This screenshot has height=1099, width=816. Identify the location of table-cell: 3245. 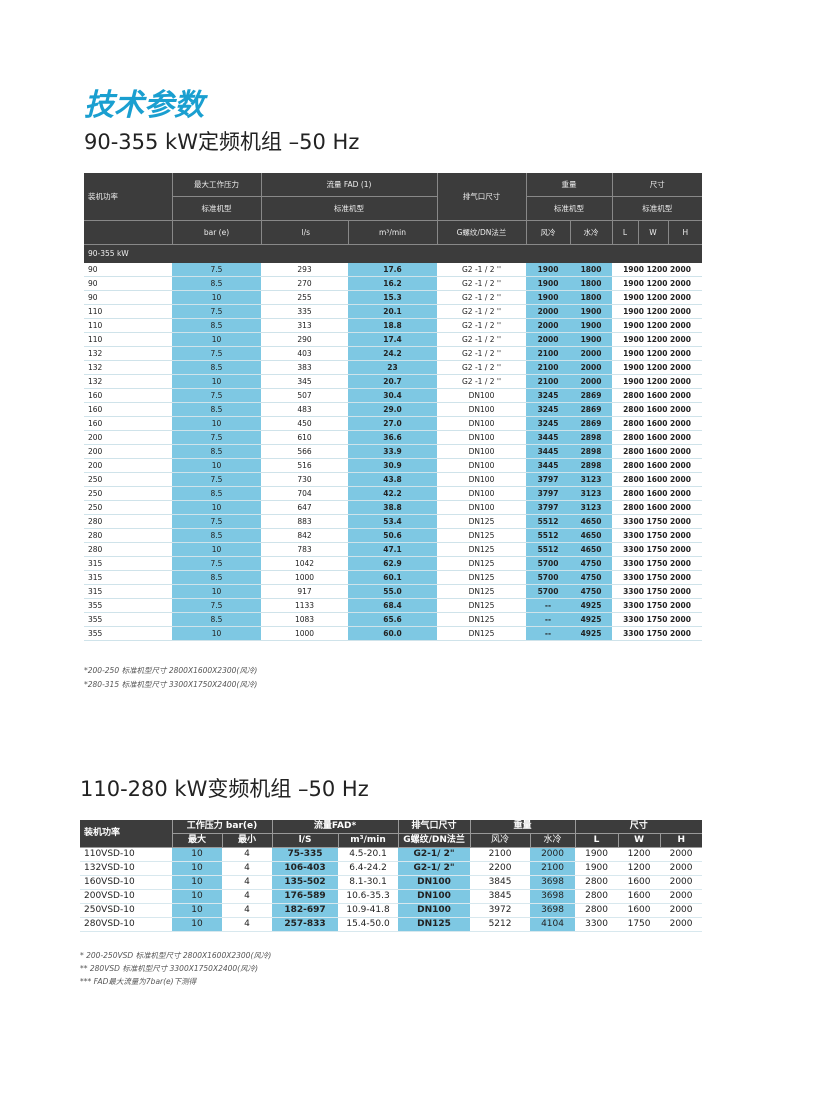
(548, 423).